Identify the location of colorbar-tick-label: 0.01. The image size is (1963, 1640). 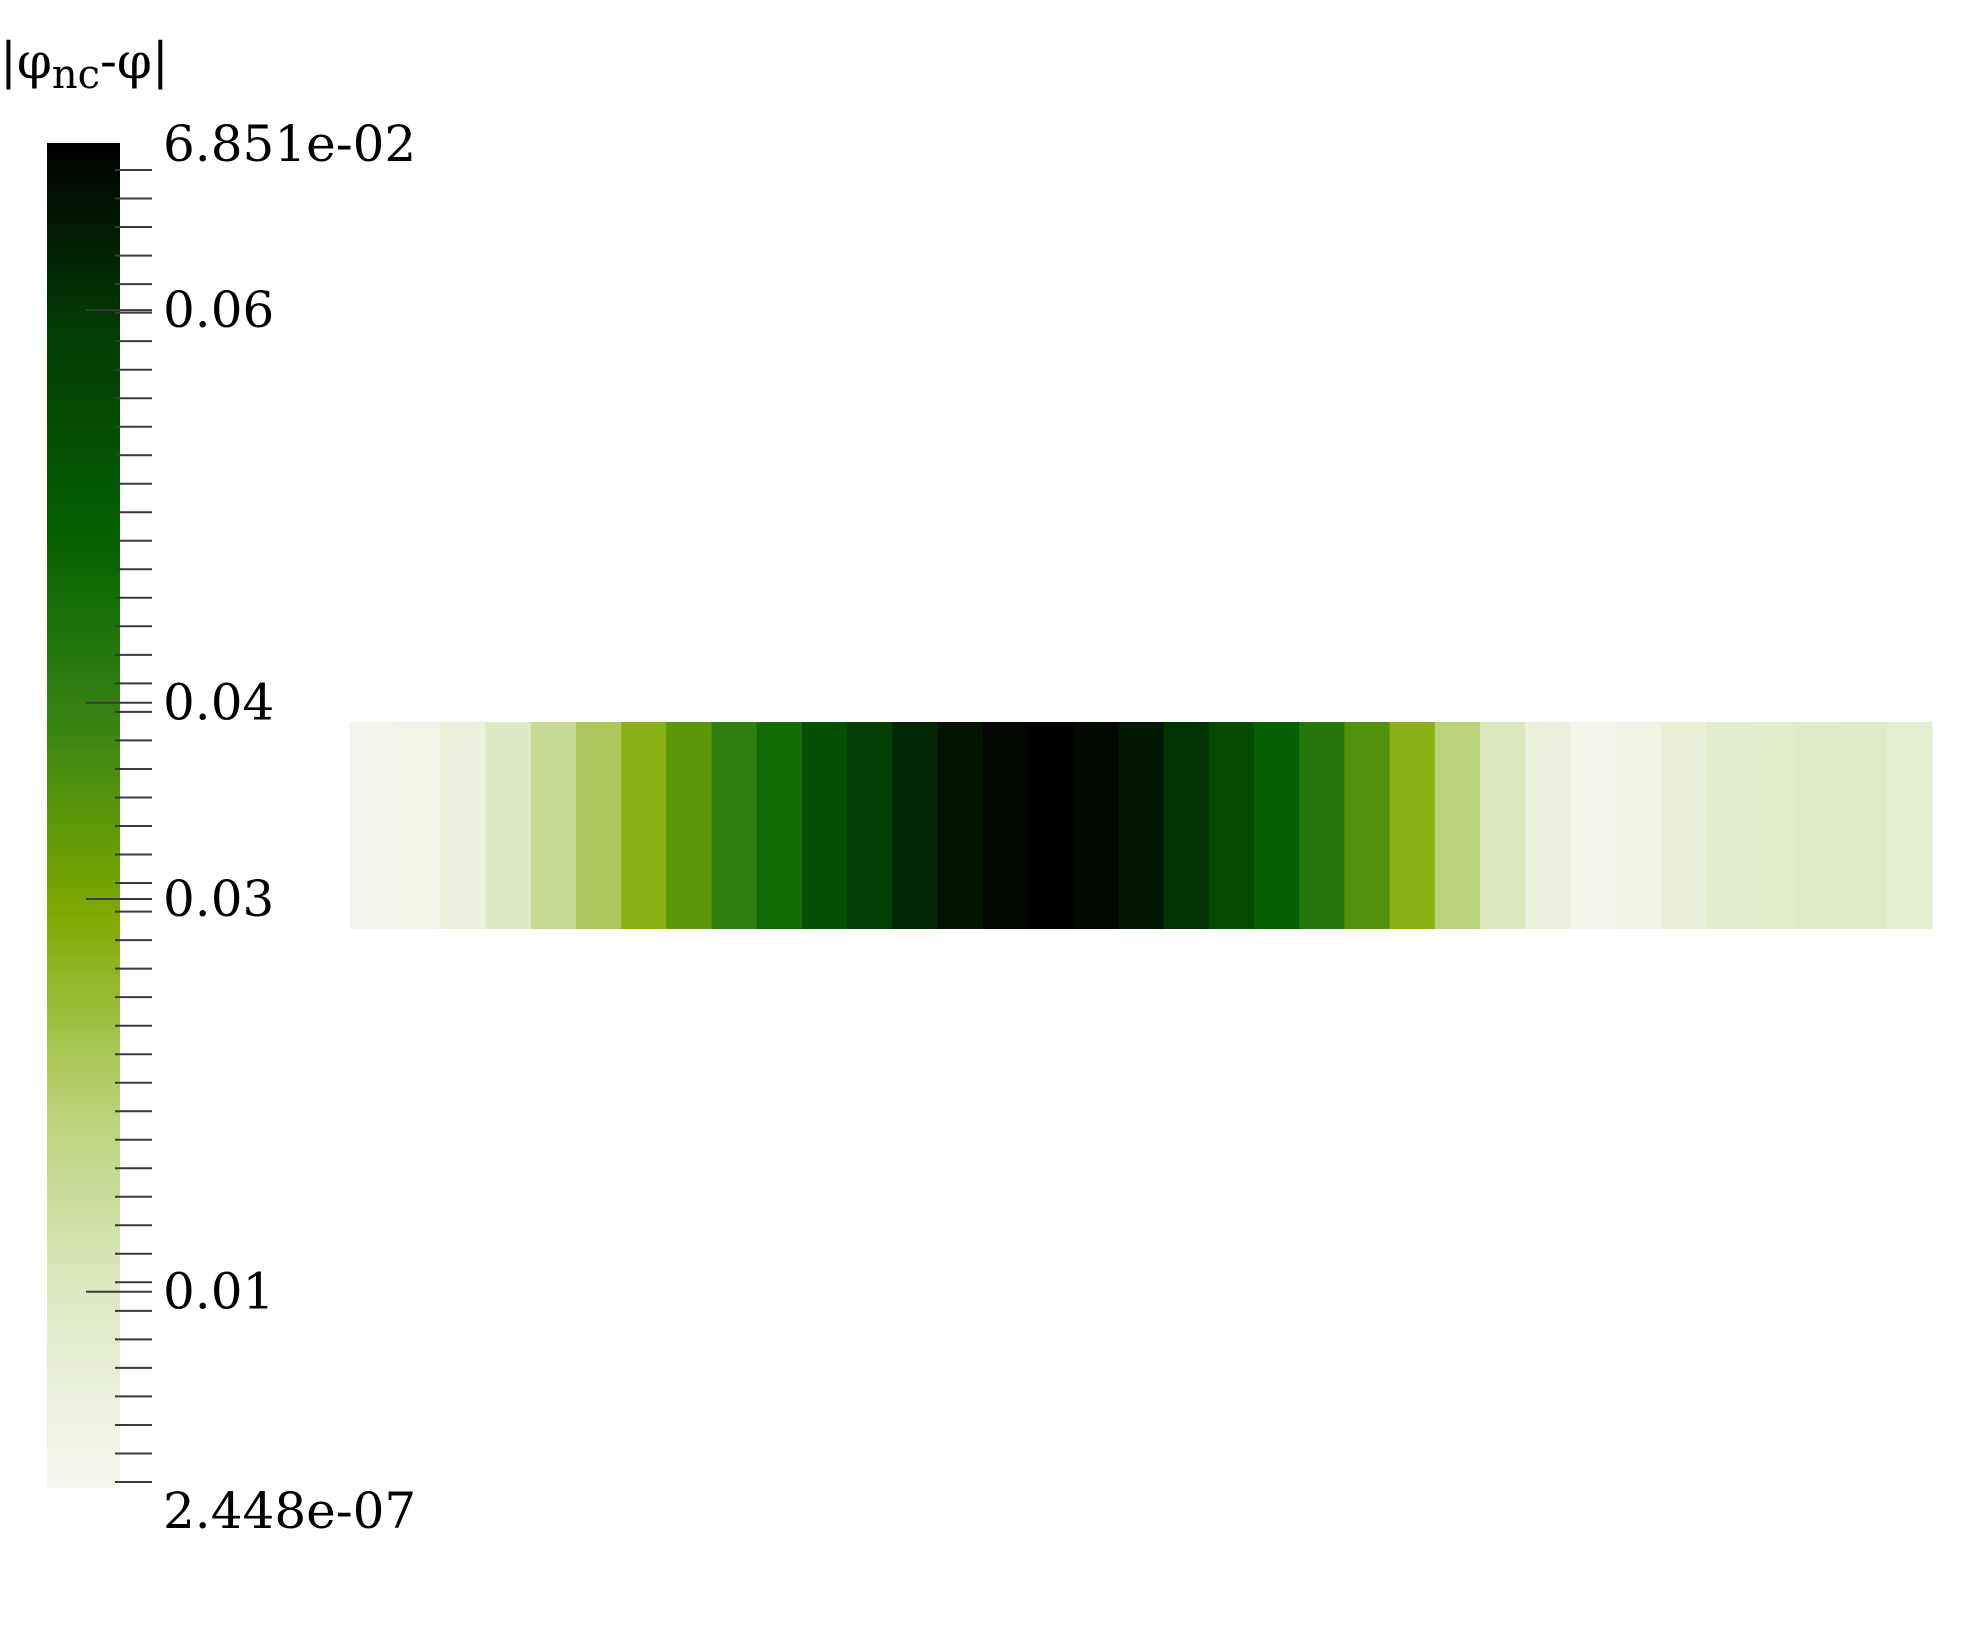
(218, 1292).